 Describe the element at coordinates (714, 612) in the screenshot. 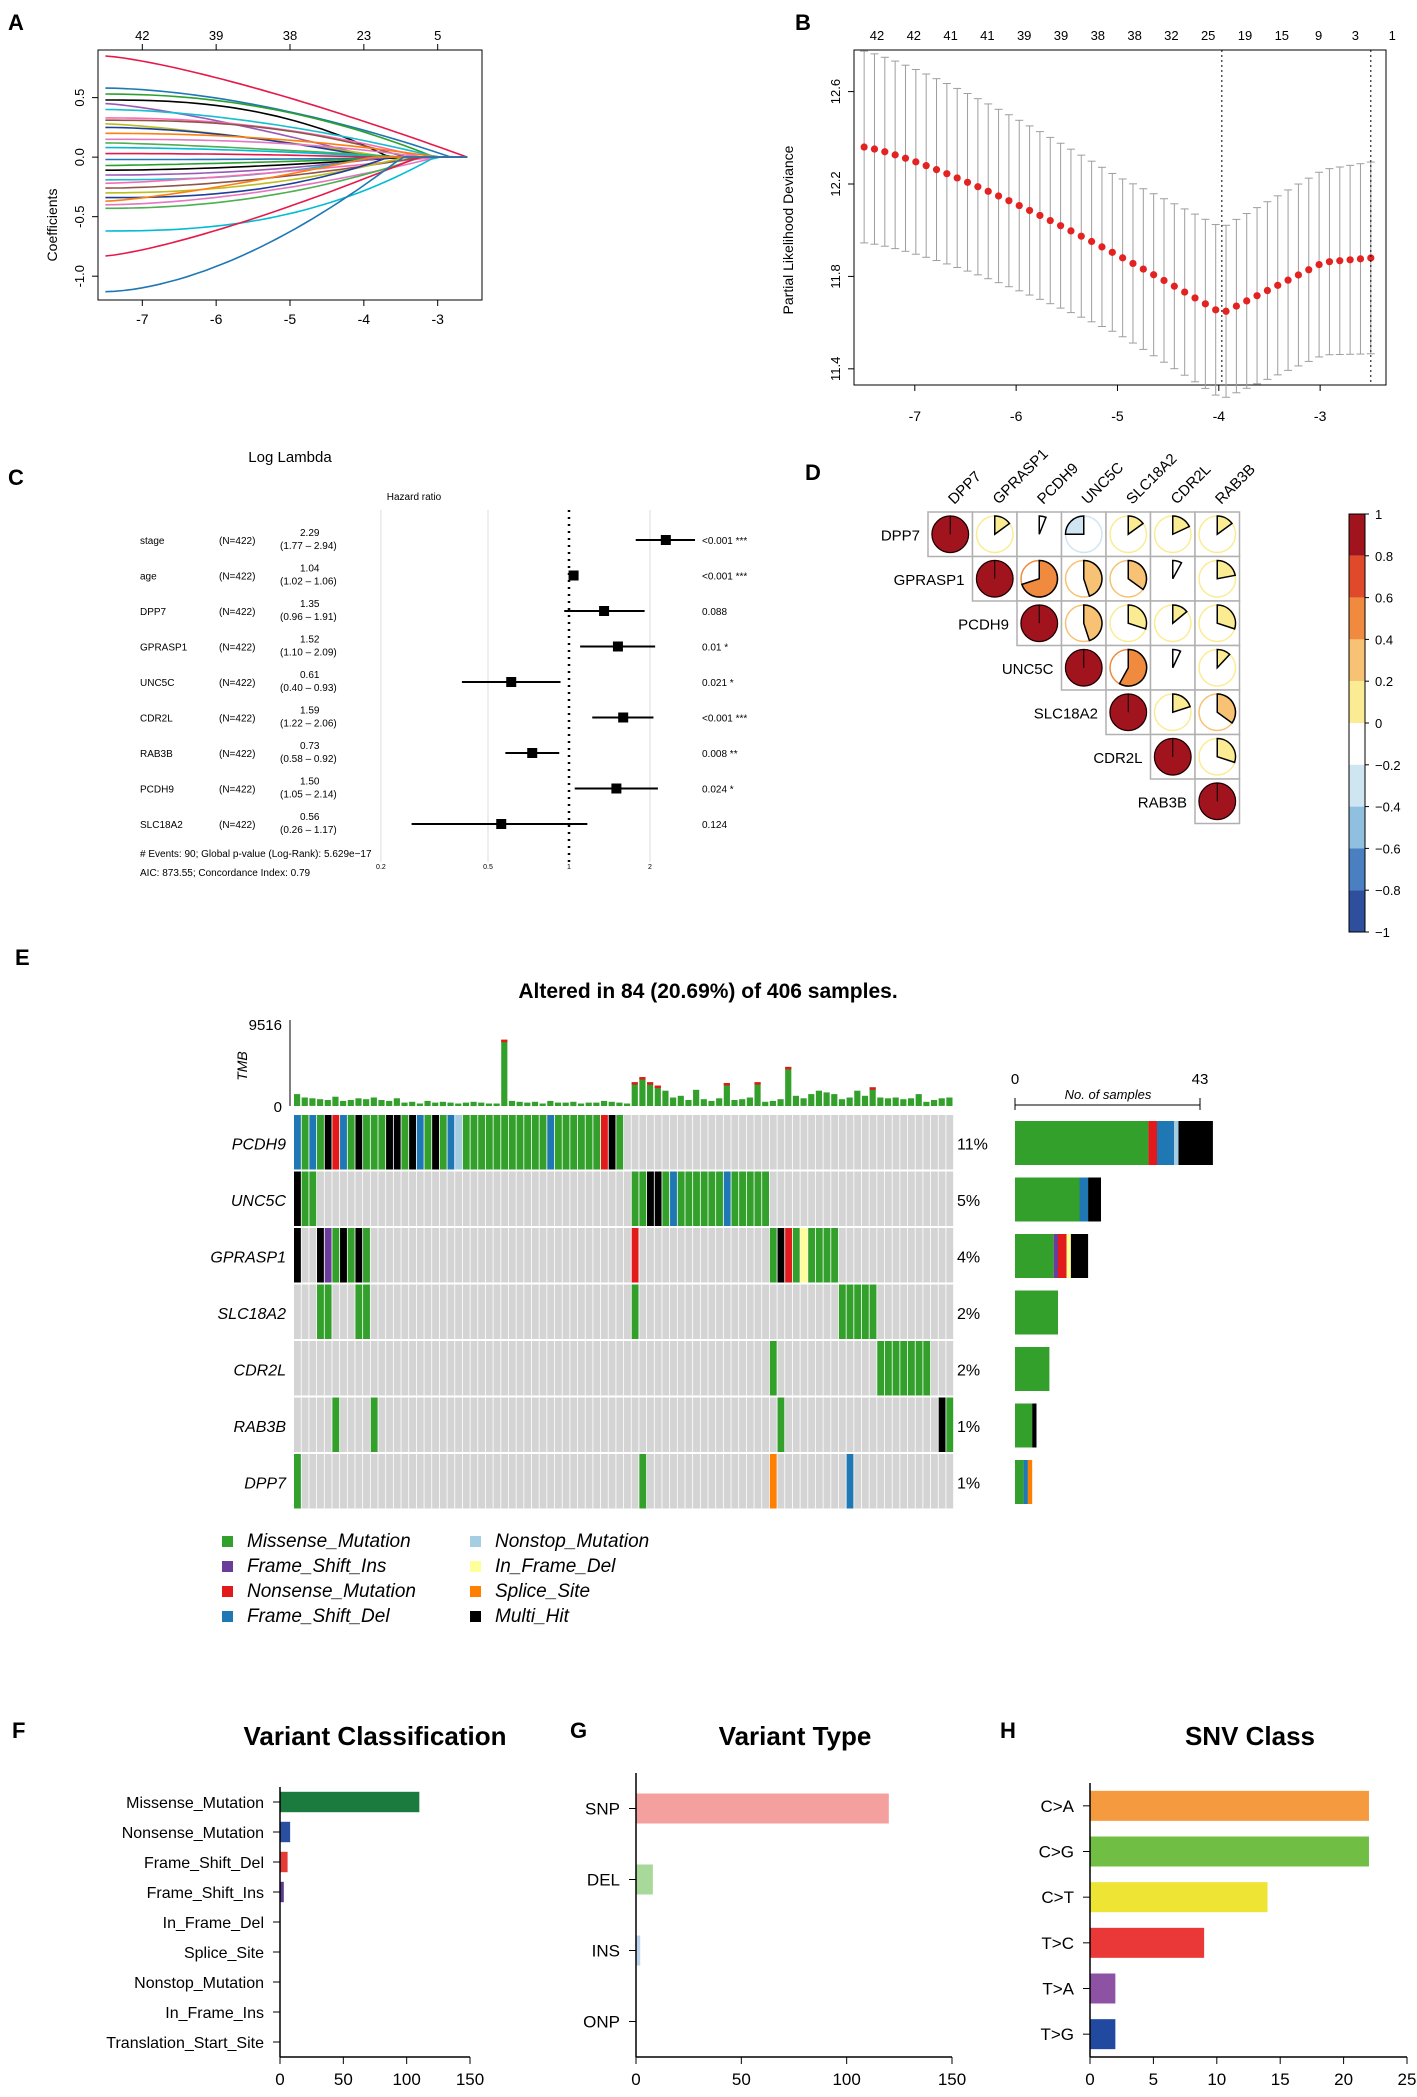

I see `forest-row-p: 0.088` at that location.